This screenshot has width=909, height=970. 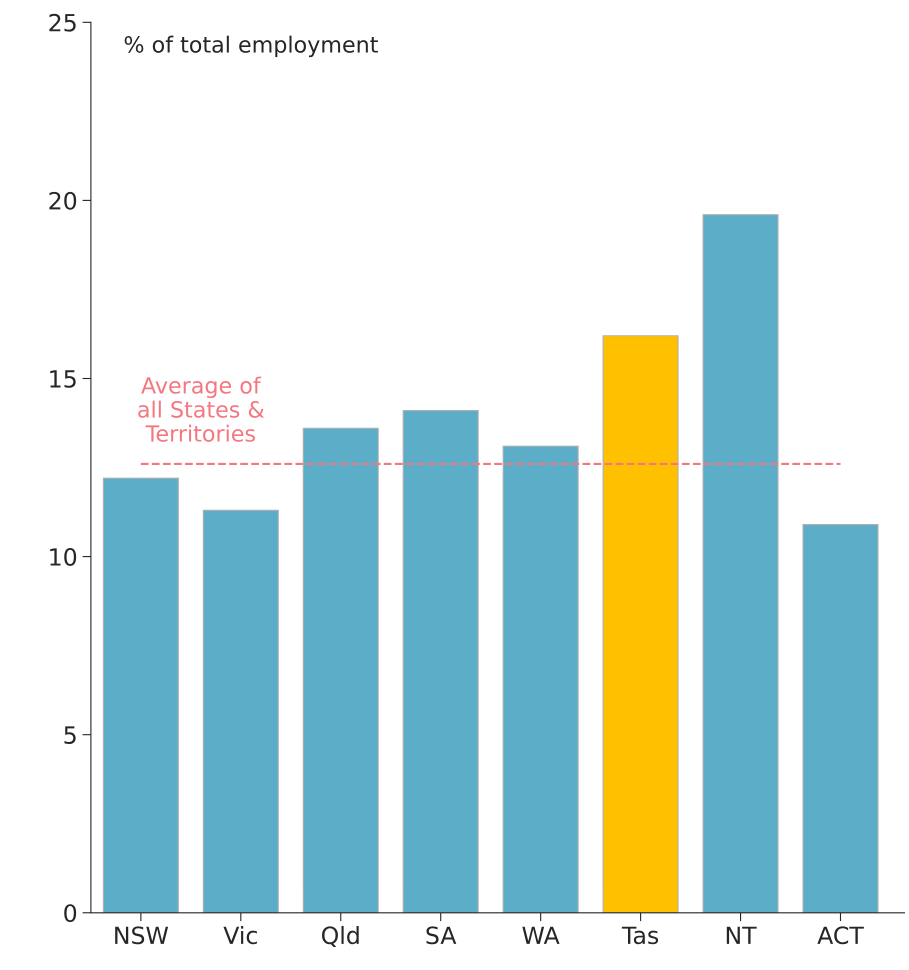 What do you see at coordinates (70, 735) in the screenshot?
I see `y-tick-label: 5` at bounding box center [70, 735].